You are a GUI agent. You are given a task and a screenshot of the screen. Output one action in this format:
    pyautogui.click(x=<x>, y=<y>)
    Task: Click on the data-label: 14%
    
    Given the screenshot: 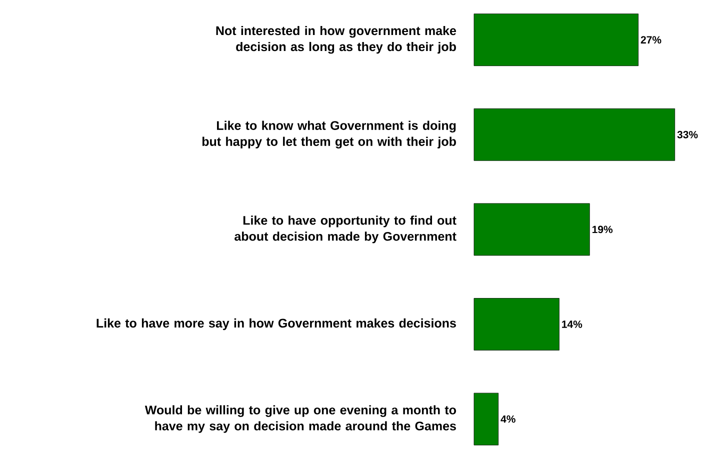 What is the action you would take?
    pyautogui.click(x=572, y=324)
    